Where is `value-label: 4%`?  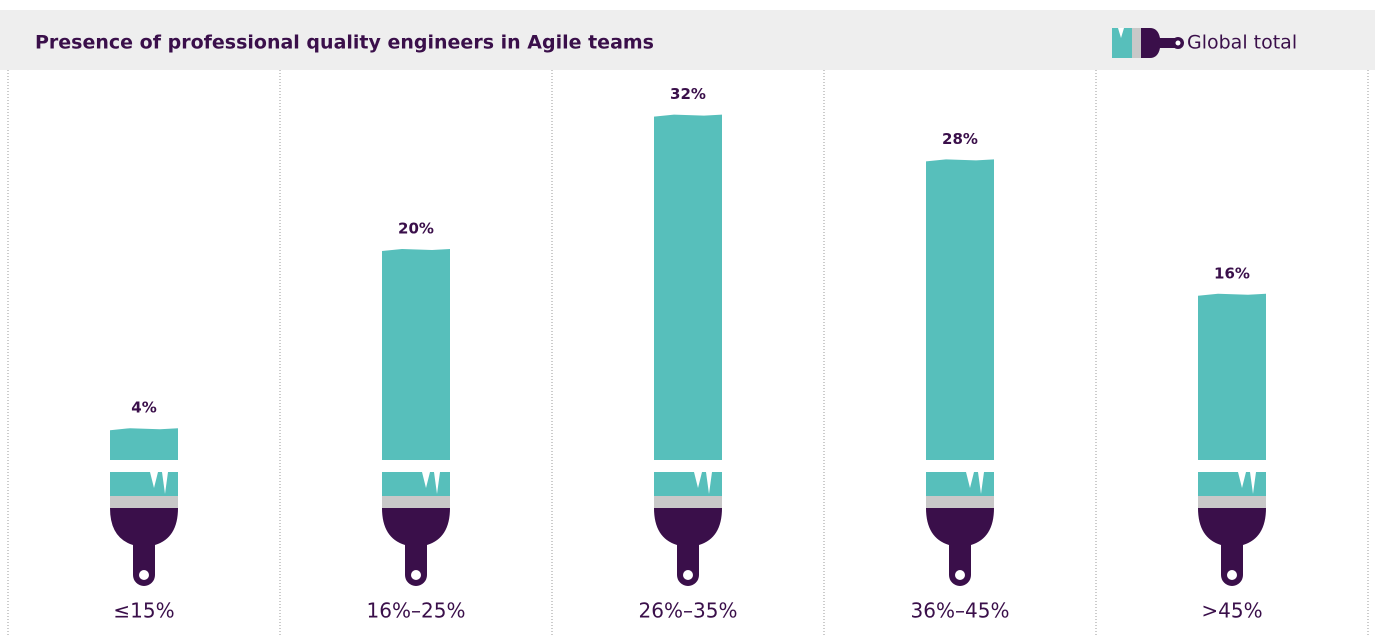
value-label: 4% is located at coordinates (143, 408).